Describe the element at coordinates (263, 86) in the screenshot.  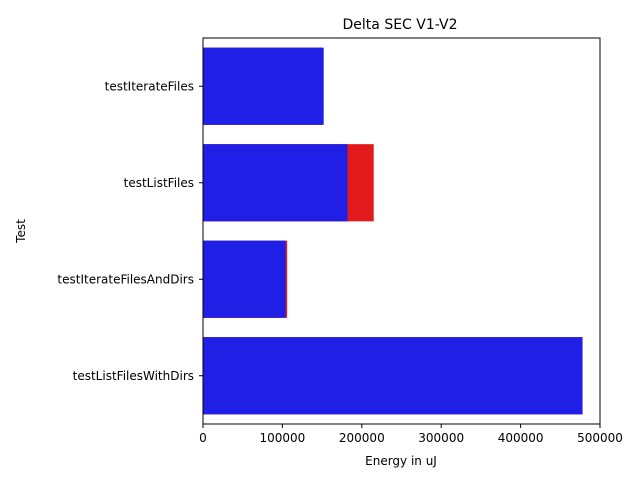
I see `bar-series2-testIterateFiles` at that location.